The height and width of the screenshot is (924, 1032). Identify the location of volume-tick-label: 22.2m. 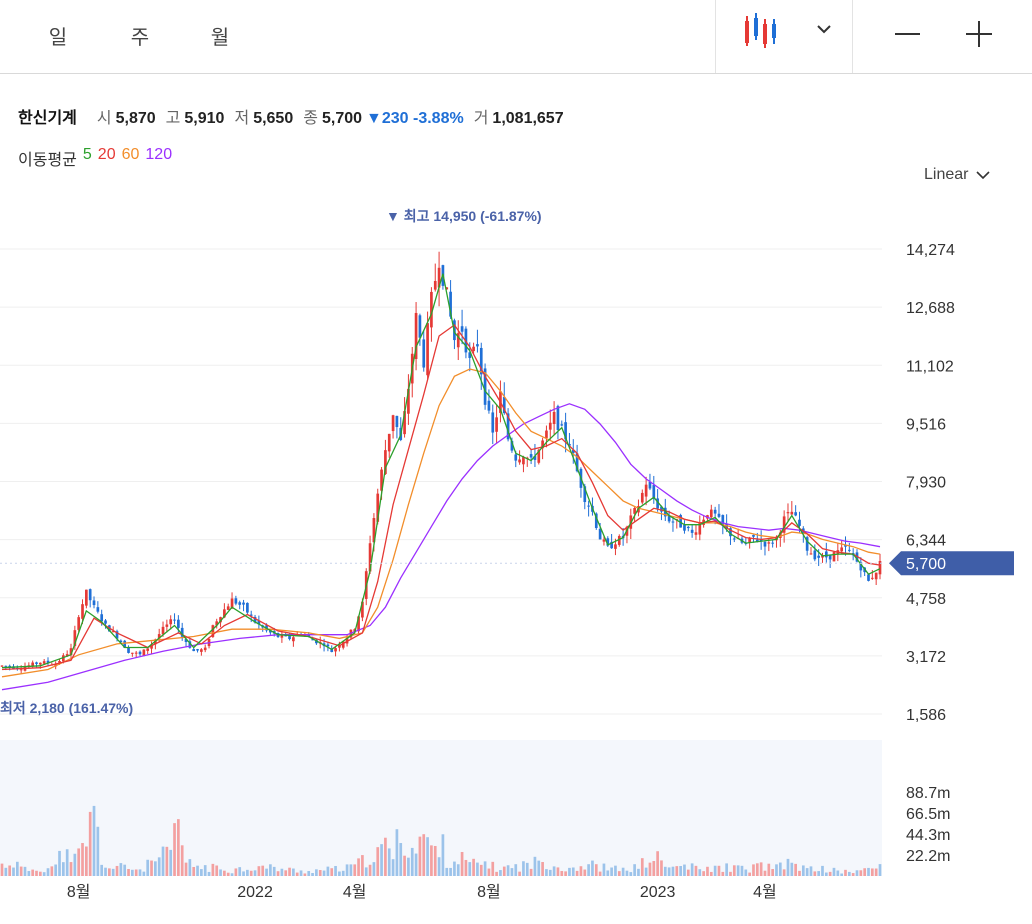
(928, 856).